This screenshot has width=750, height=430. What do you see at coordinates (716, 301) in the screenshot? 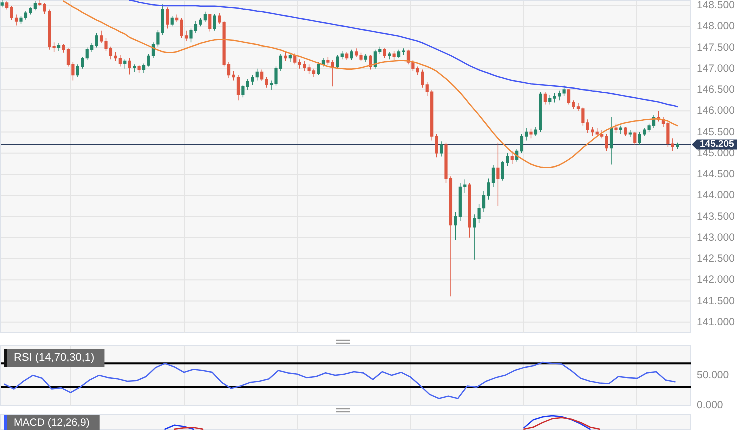
I see `y-tick-label: 141.500` at bounding box center [716, 301].